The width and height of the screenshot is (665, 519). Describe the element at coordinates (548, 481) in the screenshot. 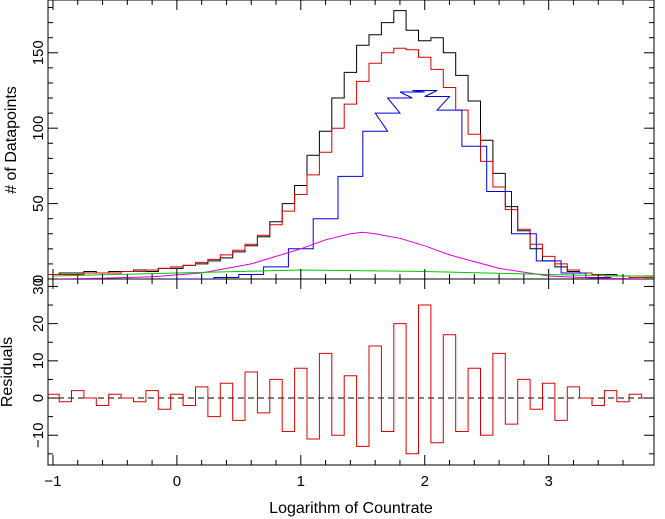

I see `x-tick-label: 3` at that location.